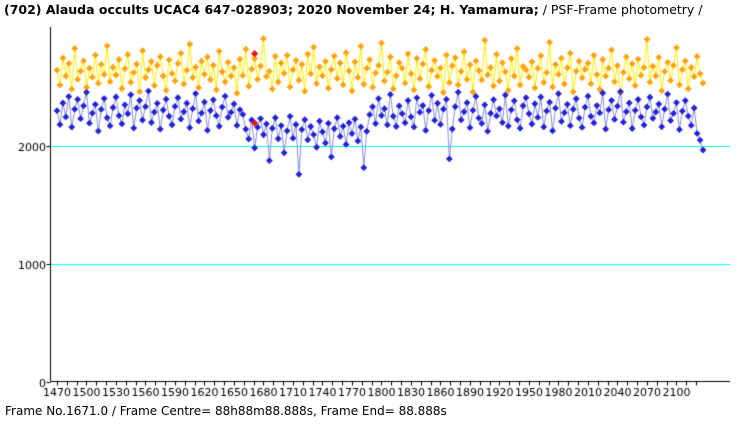  What do you see at coordinates (620, 9) in the screenshot?
I see `chart-title-mode: / PSF-Frame photometry /` at bounding box center [620, 9].